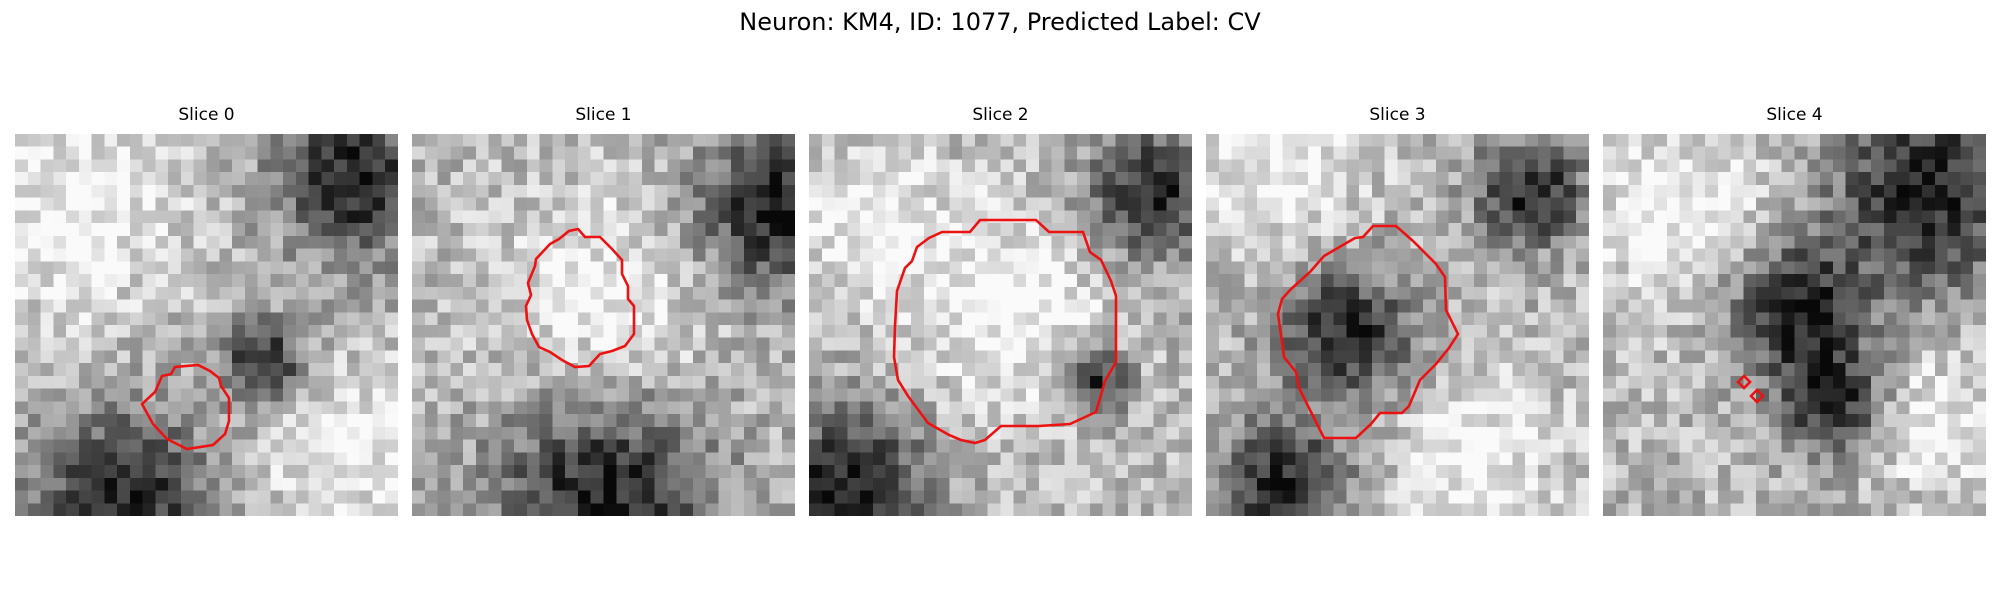  What do you see at coordinates (206, 115) in the screenshot?
I see `slice-title: Slice 0` at bounding box center [206, 115].